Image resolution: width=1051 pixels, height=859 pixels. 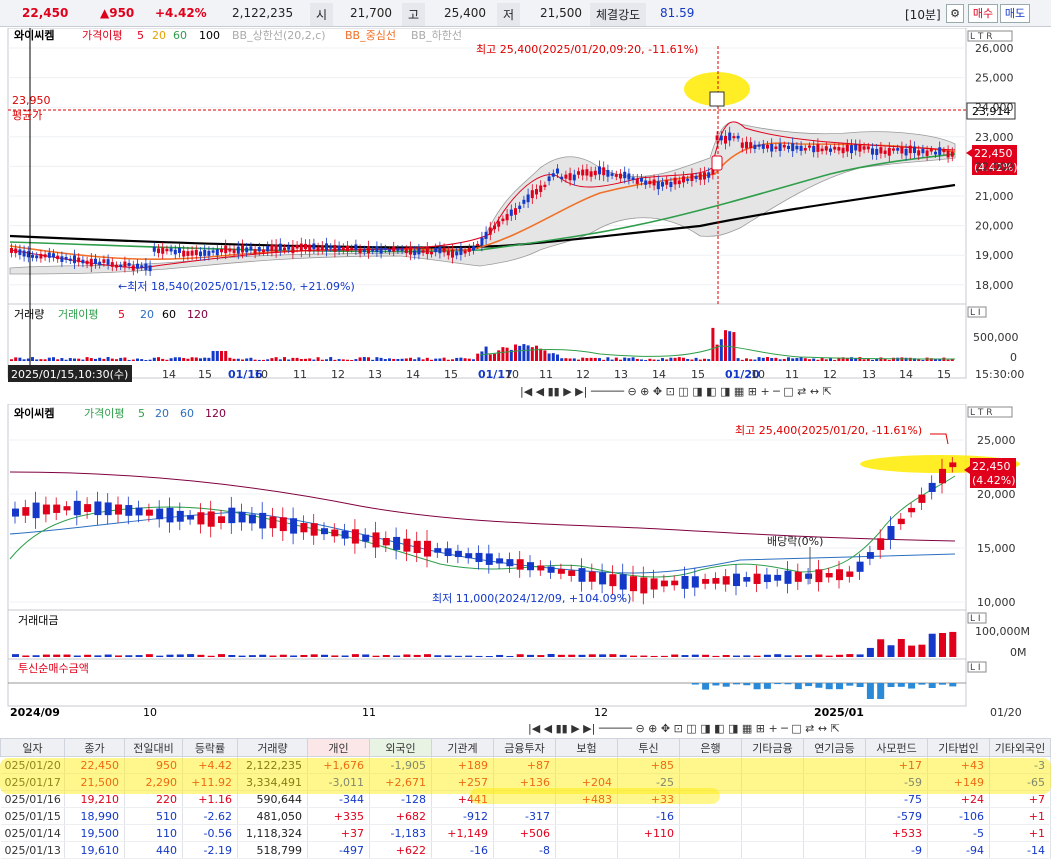 I want to click on column-header: 사모펀드, so click(x=896, y=747).